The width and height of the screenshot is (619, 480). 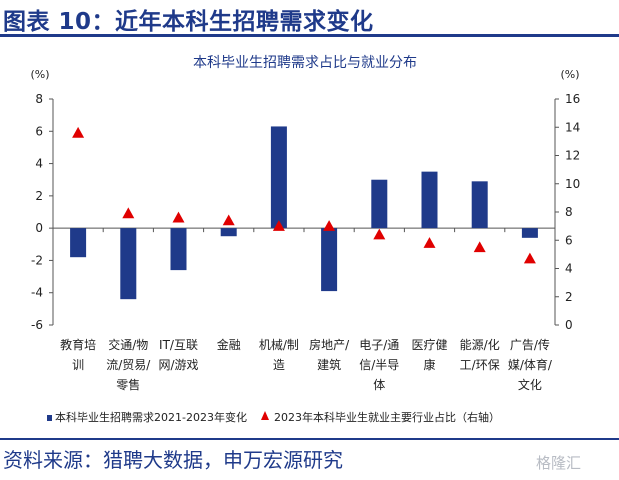 I want to click on title-rule, so click(x=309, y=35).